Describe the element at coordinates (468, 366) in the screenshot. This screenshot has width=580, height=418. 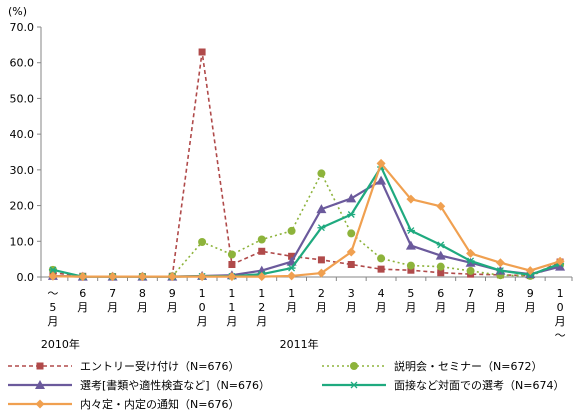
I see `legend-label: 説明会・セミナー（N=672）` at that location.